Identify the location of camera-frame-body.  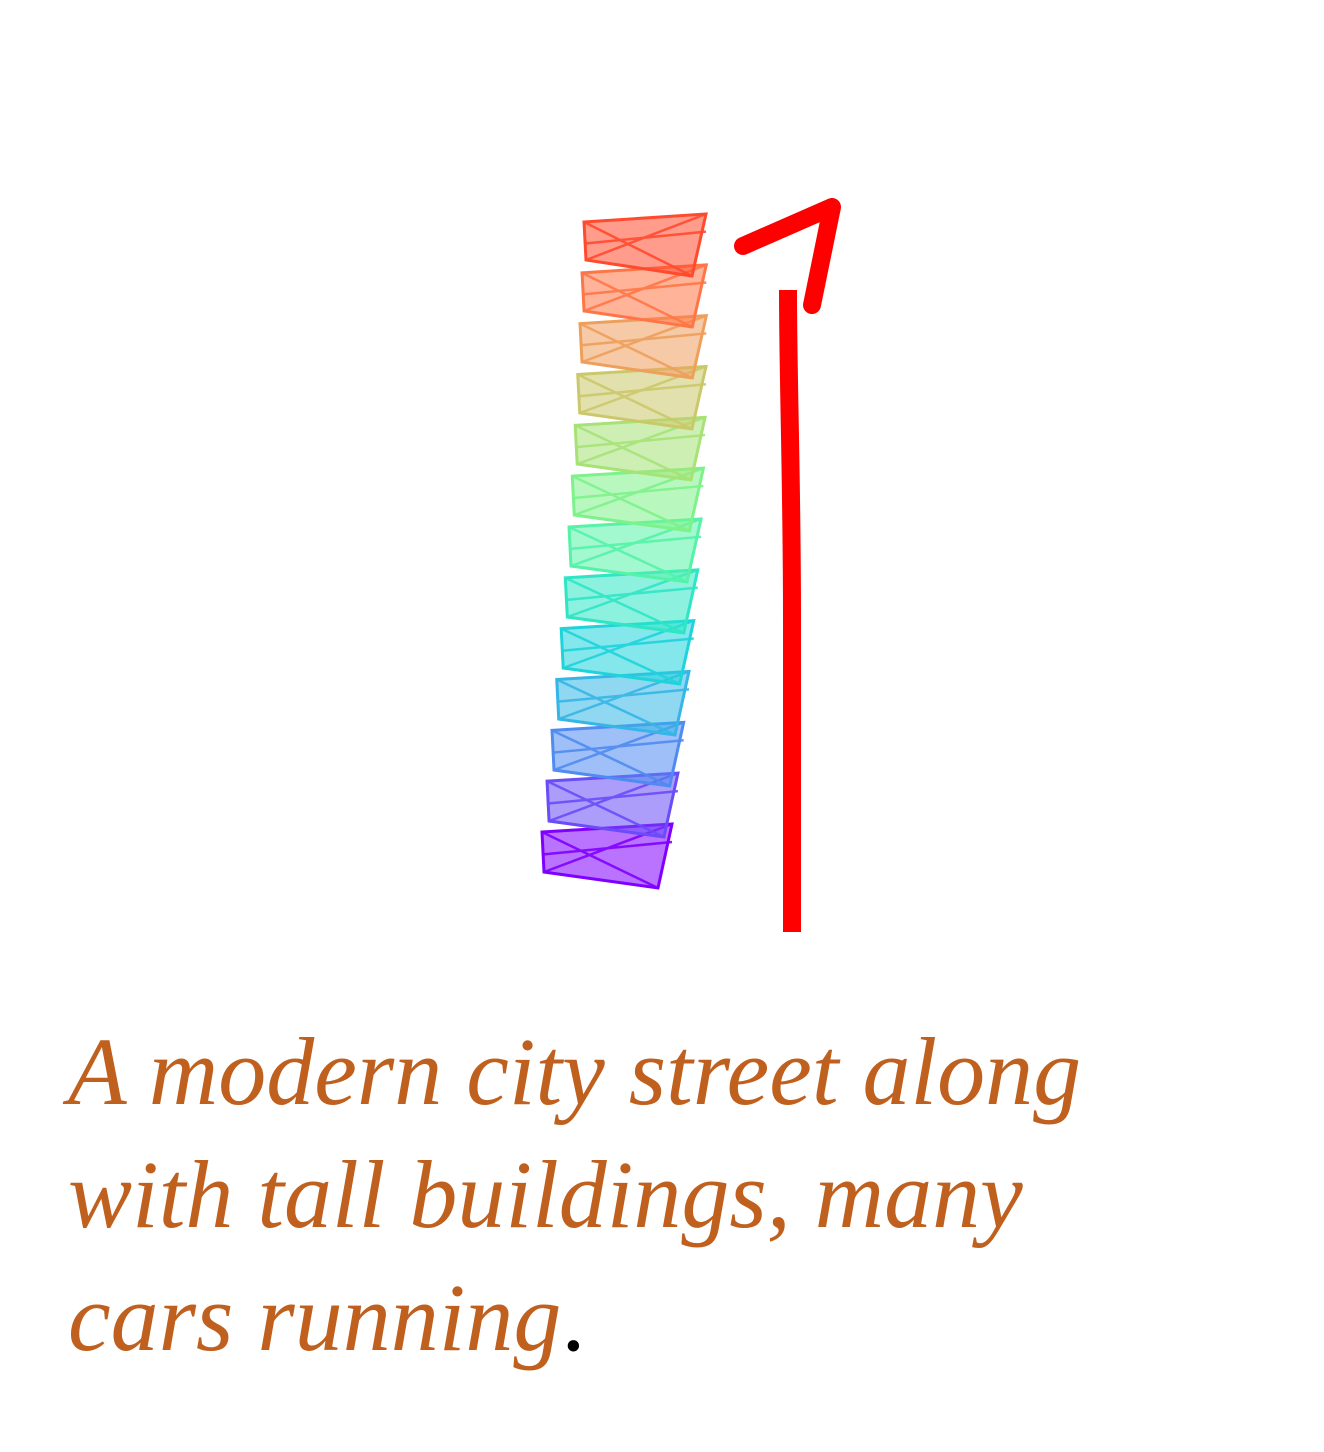
(645, 245).